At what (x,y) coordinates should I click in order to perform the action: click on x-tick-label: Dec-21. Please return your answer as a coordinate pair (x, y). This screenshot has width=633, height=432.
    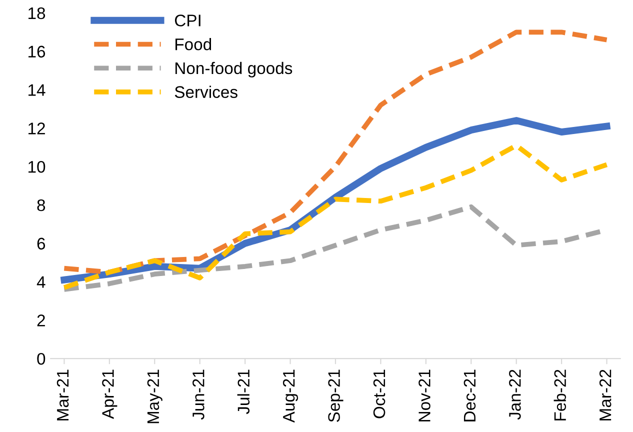
    Looking at the image, I should click on (470, 396).